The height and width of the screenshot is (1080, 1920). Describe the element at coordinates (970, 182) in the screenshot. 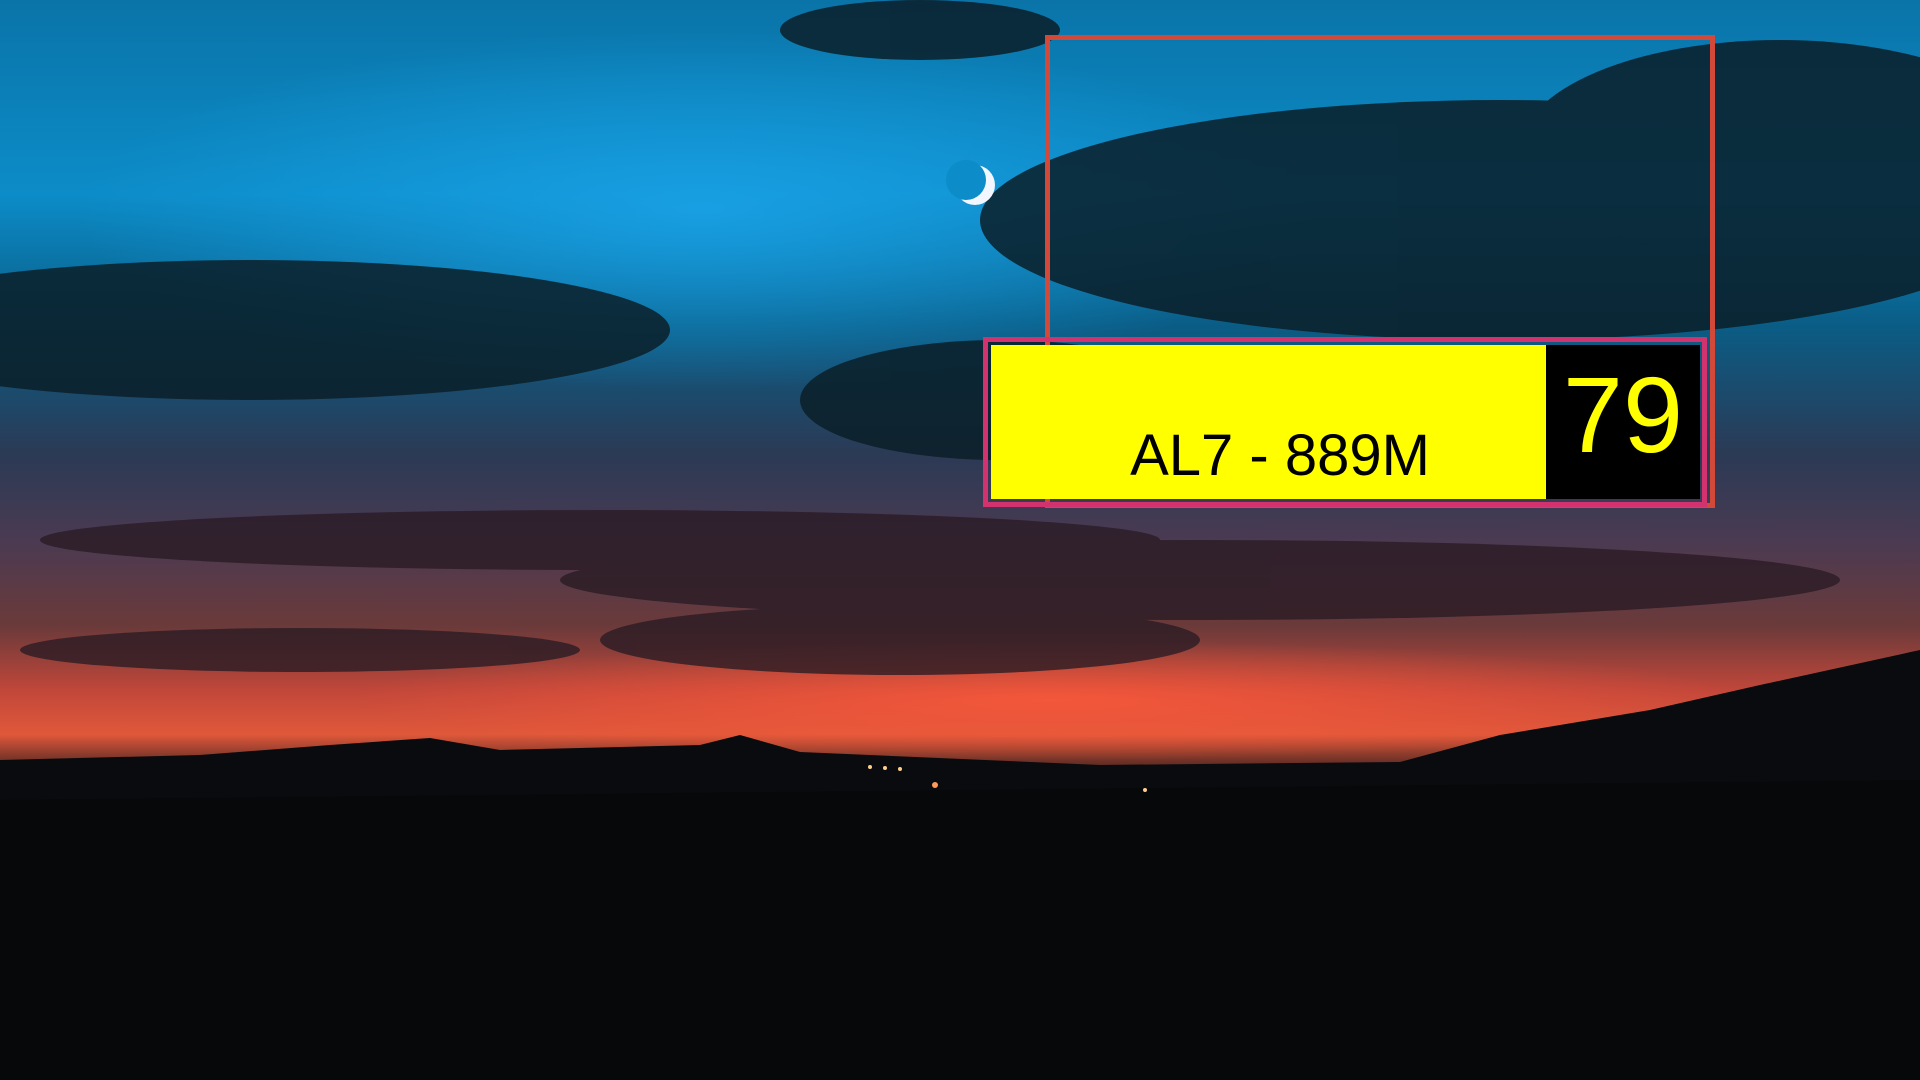

I see `crescent-moon` at that location.